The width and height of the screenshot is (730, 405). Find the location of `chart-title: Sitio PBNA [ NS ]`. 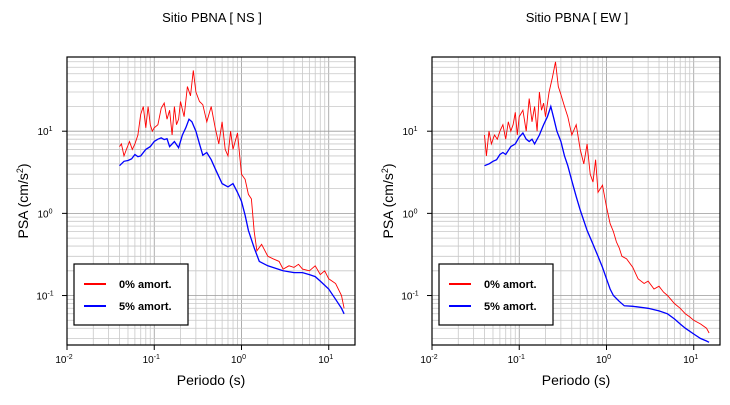

chart-title: Sitio PBNA [ NS ] is located at coordinates (212, 17).